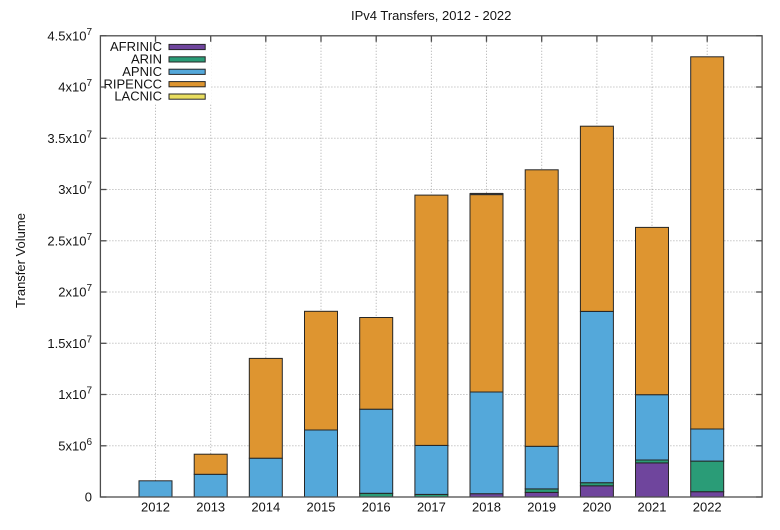  I want to click on svg-text: APNIC, so click(142, 71).